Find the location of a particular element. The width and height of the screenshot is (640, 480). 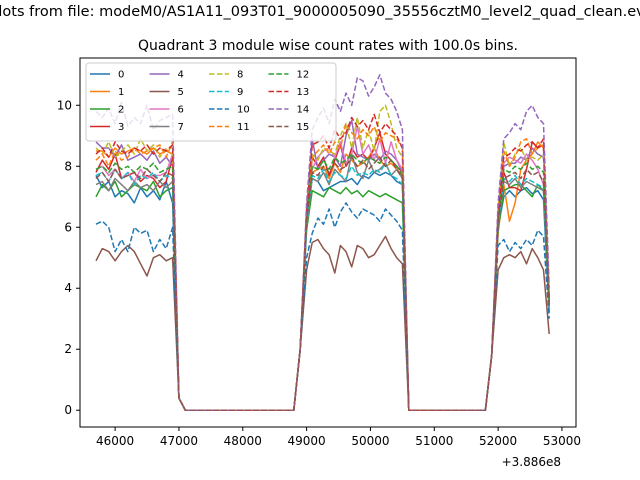

y-tick-label: 2 is located at coordinates (68, 349).